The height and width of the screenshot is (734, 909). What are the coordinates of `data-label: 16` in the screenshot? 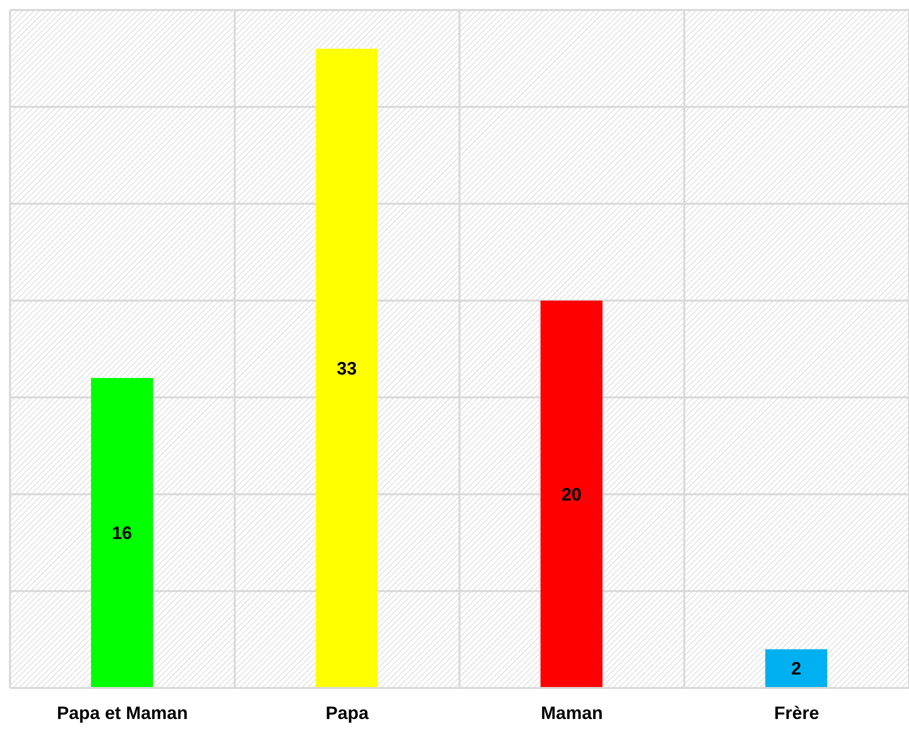 It's located at (122, 533).